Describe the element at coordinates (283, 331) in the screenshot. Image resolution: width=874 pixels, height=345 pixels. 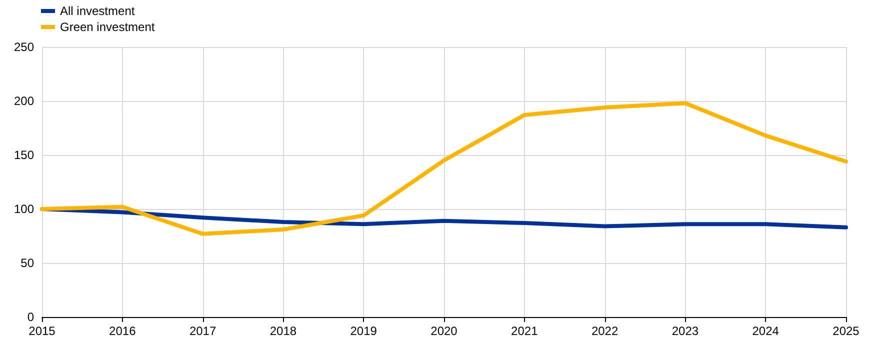
I see `x-tick-label: 2018` at that location.